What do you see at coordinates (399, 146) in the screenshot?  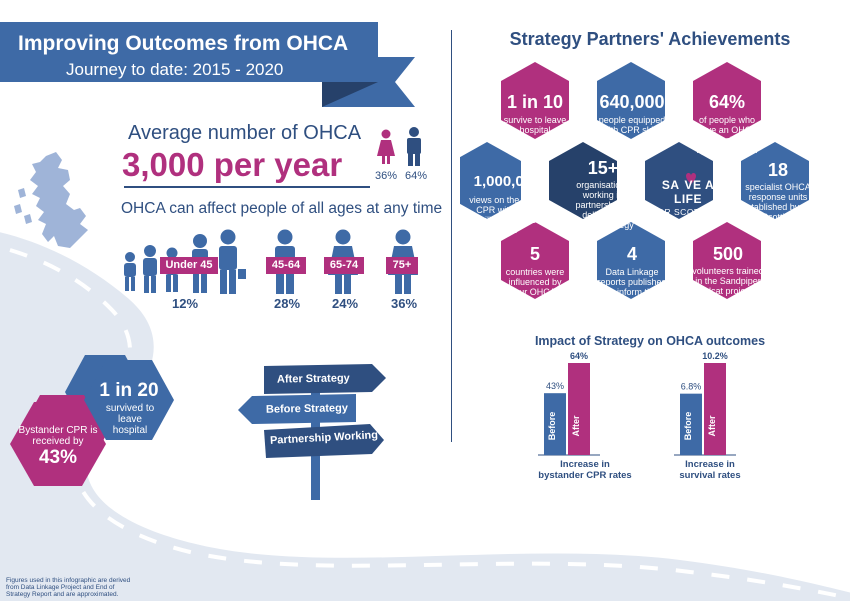 I see `gender-icons` at bounding box center [399, 146].